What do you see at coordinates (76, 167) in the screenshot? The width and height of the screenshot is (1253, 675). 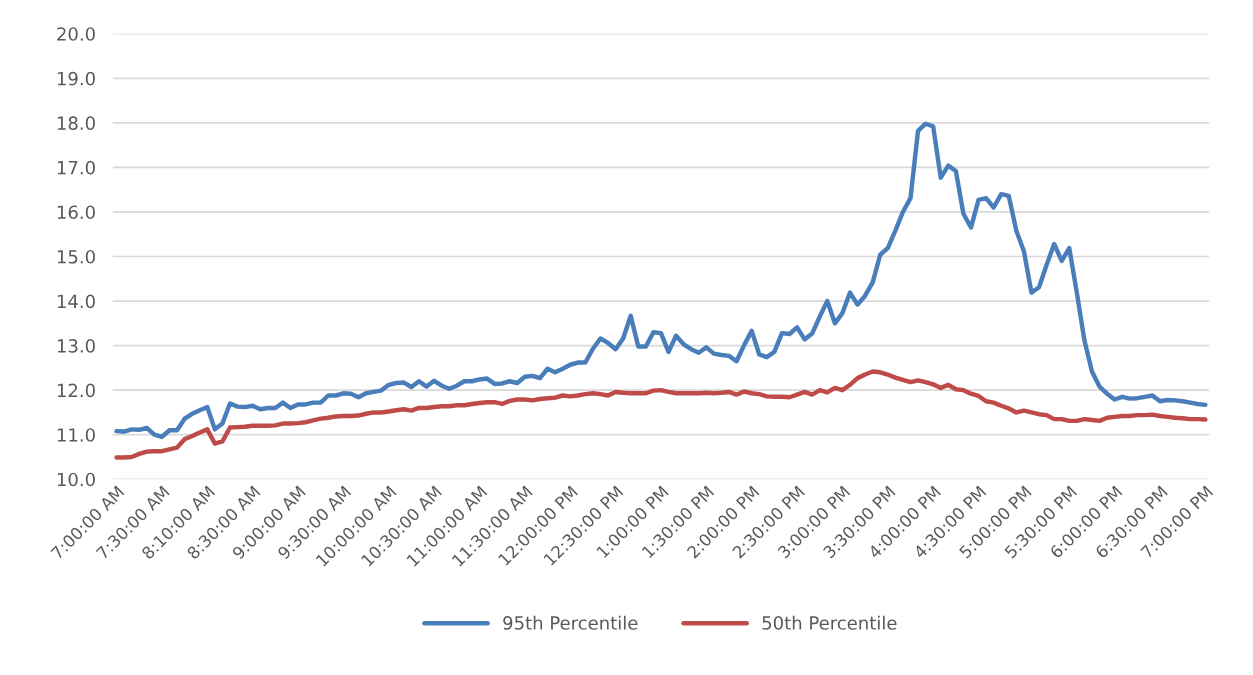 I see `y-tick-label: 17.0` at bounding box center [76, 167].